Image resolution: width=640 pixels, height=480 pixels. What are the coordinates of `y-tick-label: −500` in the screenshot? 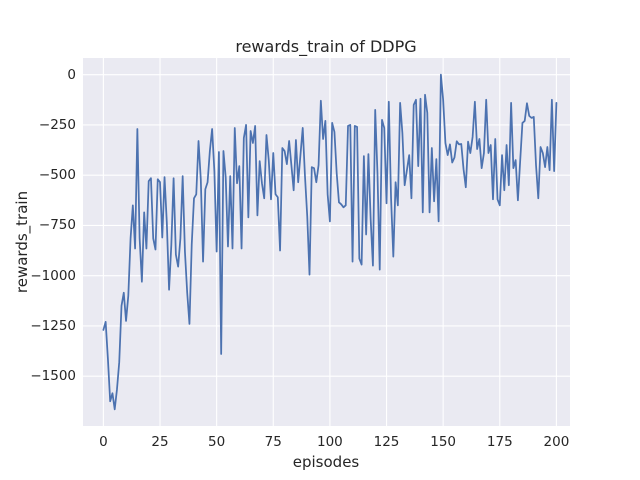 It's located at (57, 175).